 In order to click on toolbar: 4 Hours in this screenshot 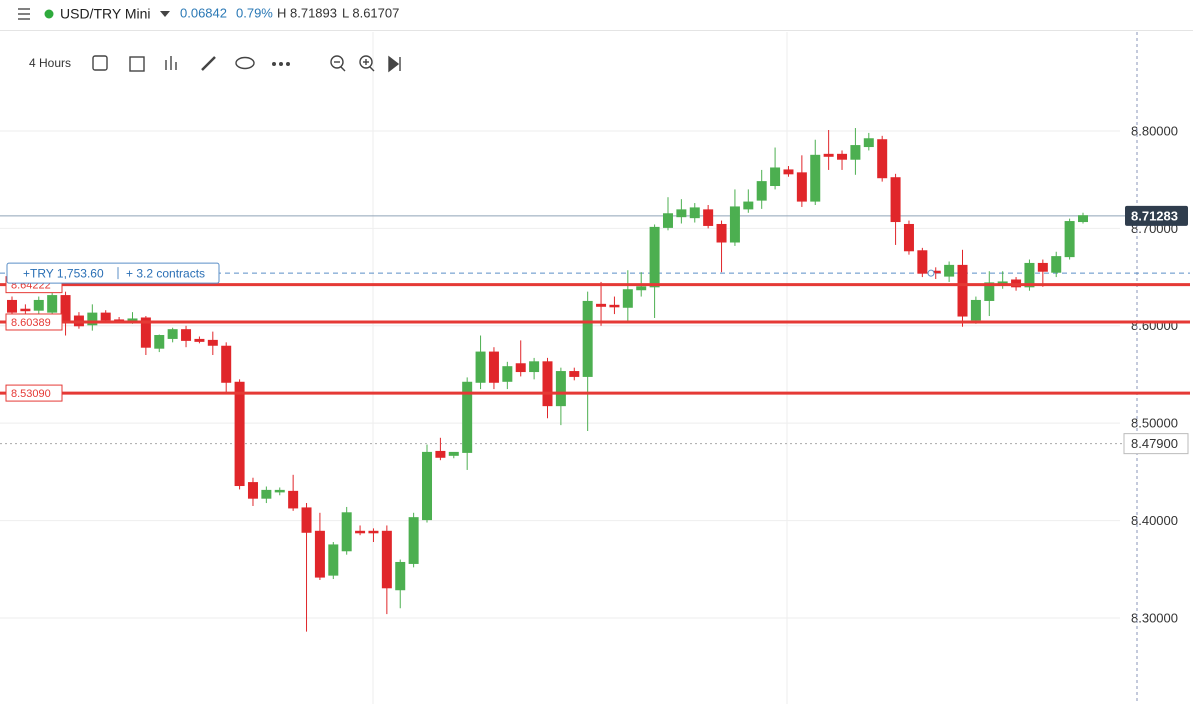, I will do `click(215, 64)`.